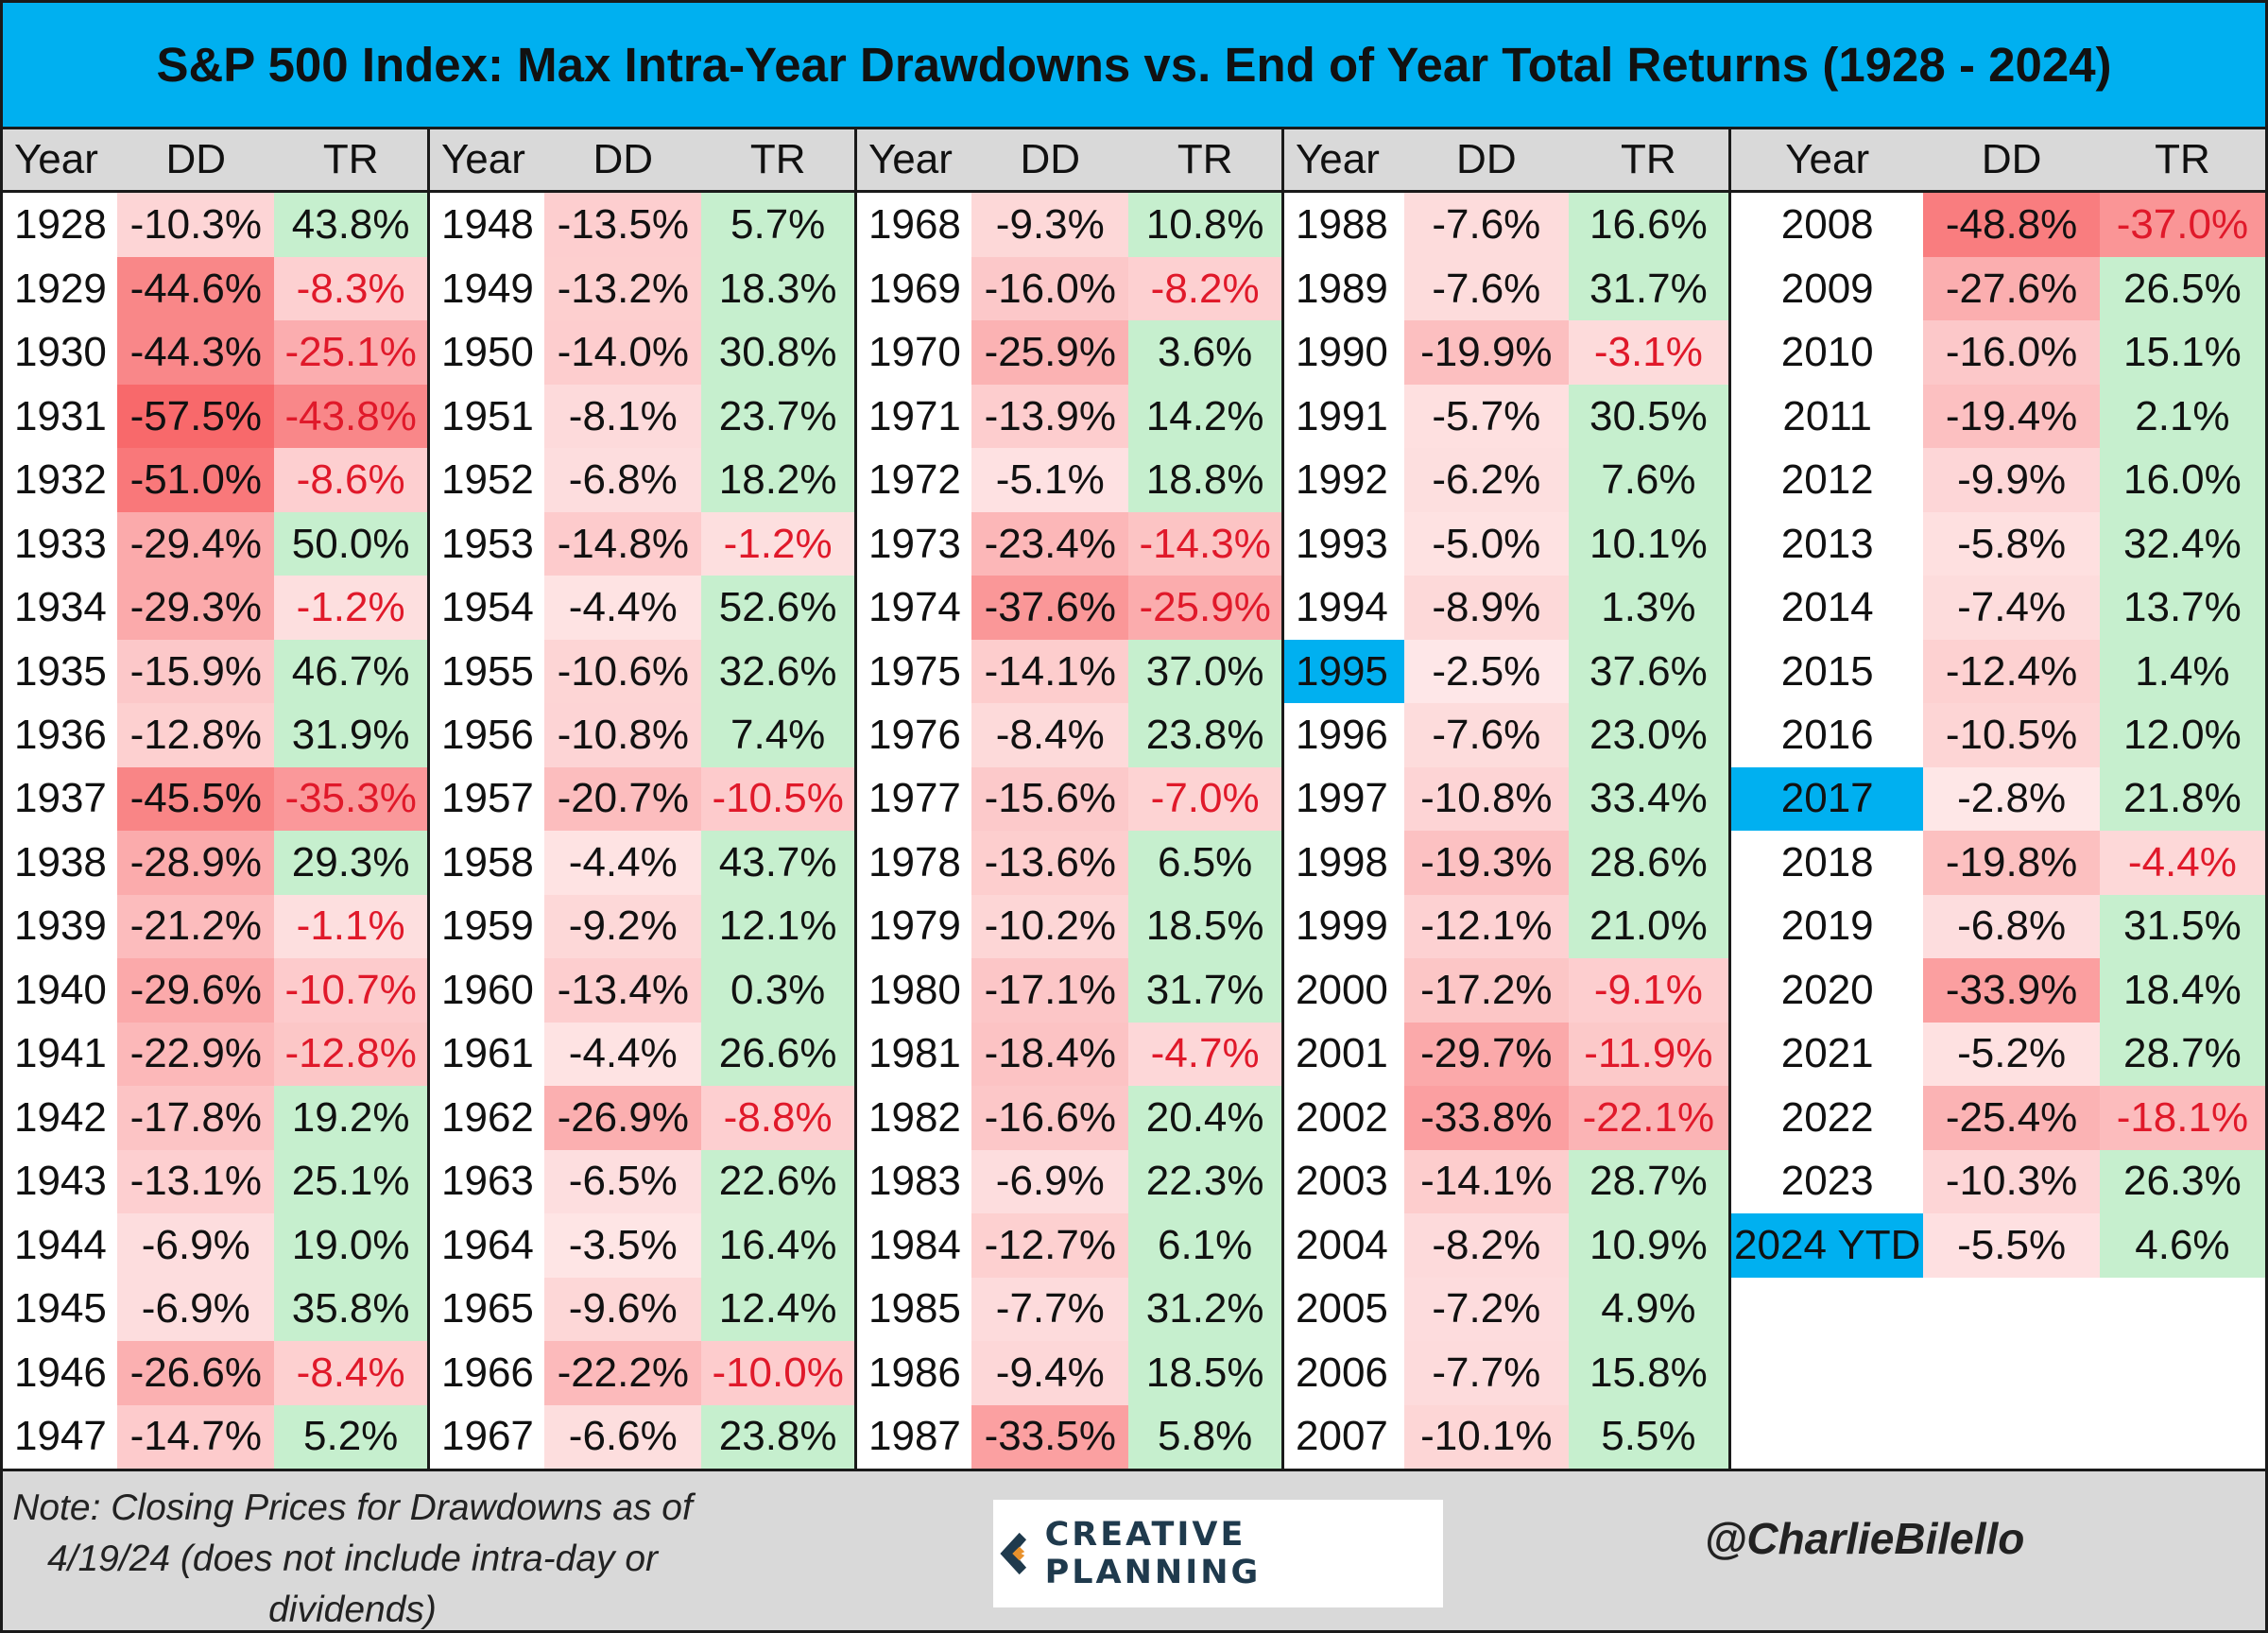 The width and height of the screenshot is (2268, 1633). What do you see at coordinates (642, 863) in the screenshot?
I see `table-row: 1958 -4.4% 43.7%` at bounding box center [642, 863].